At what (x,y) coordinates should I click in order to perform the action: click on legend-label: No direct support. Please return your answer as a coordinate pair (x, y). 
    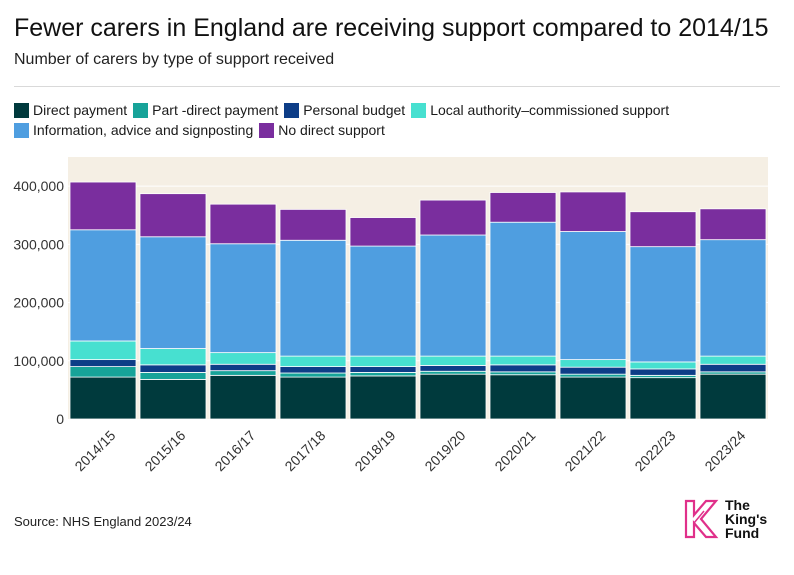
    Looking at the image, I should click on (331, 130).